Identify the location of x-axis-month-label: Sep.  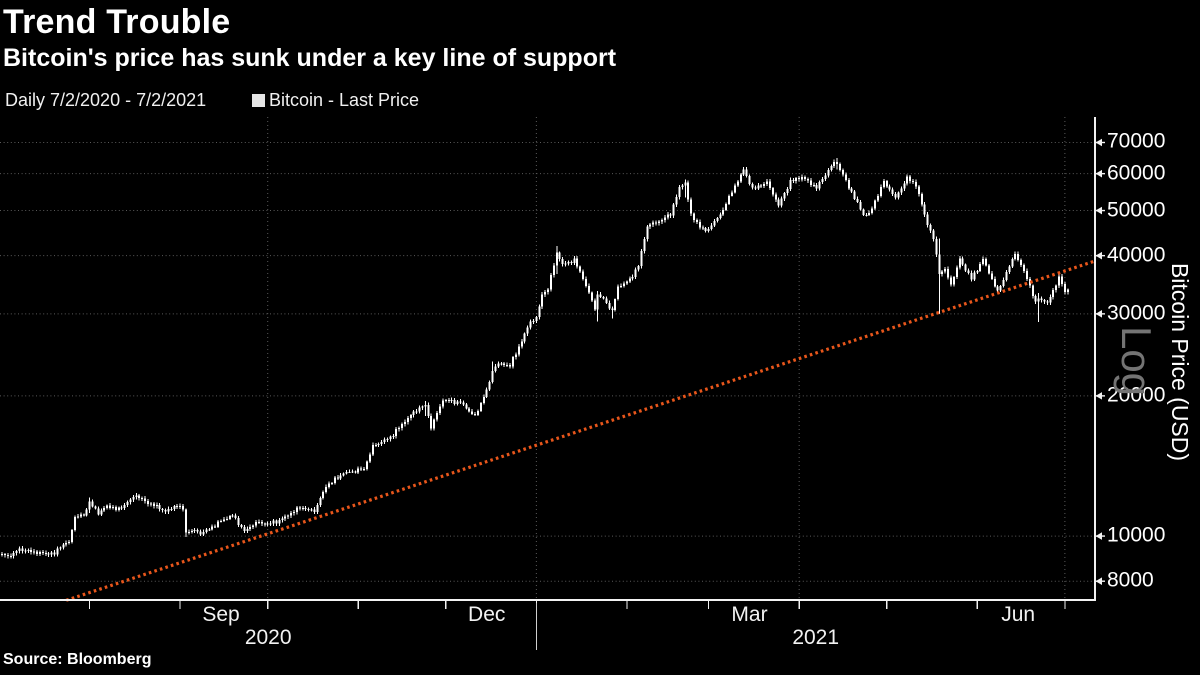
(221, 614).